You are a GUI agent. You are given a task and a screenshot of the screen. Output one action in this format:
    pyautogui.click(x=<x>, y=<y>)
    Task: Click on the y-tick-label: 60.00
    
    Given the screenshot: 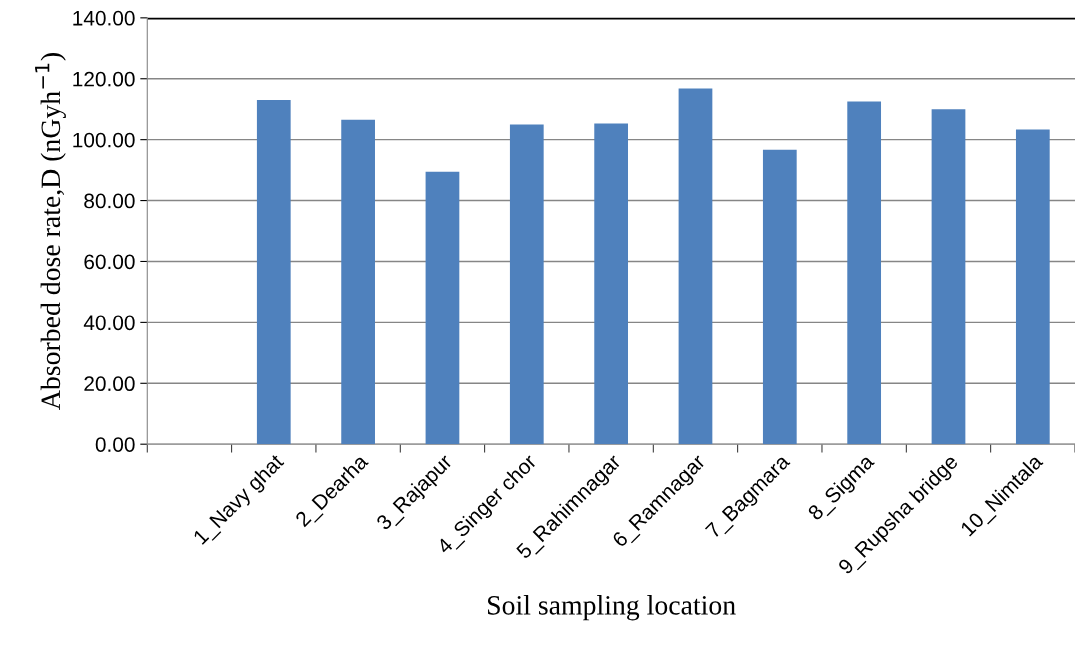 What is the action you would take?
    pyautogui.click(x=109, y=262)
    